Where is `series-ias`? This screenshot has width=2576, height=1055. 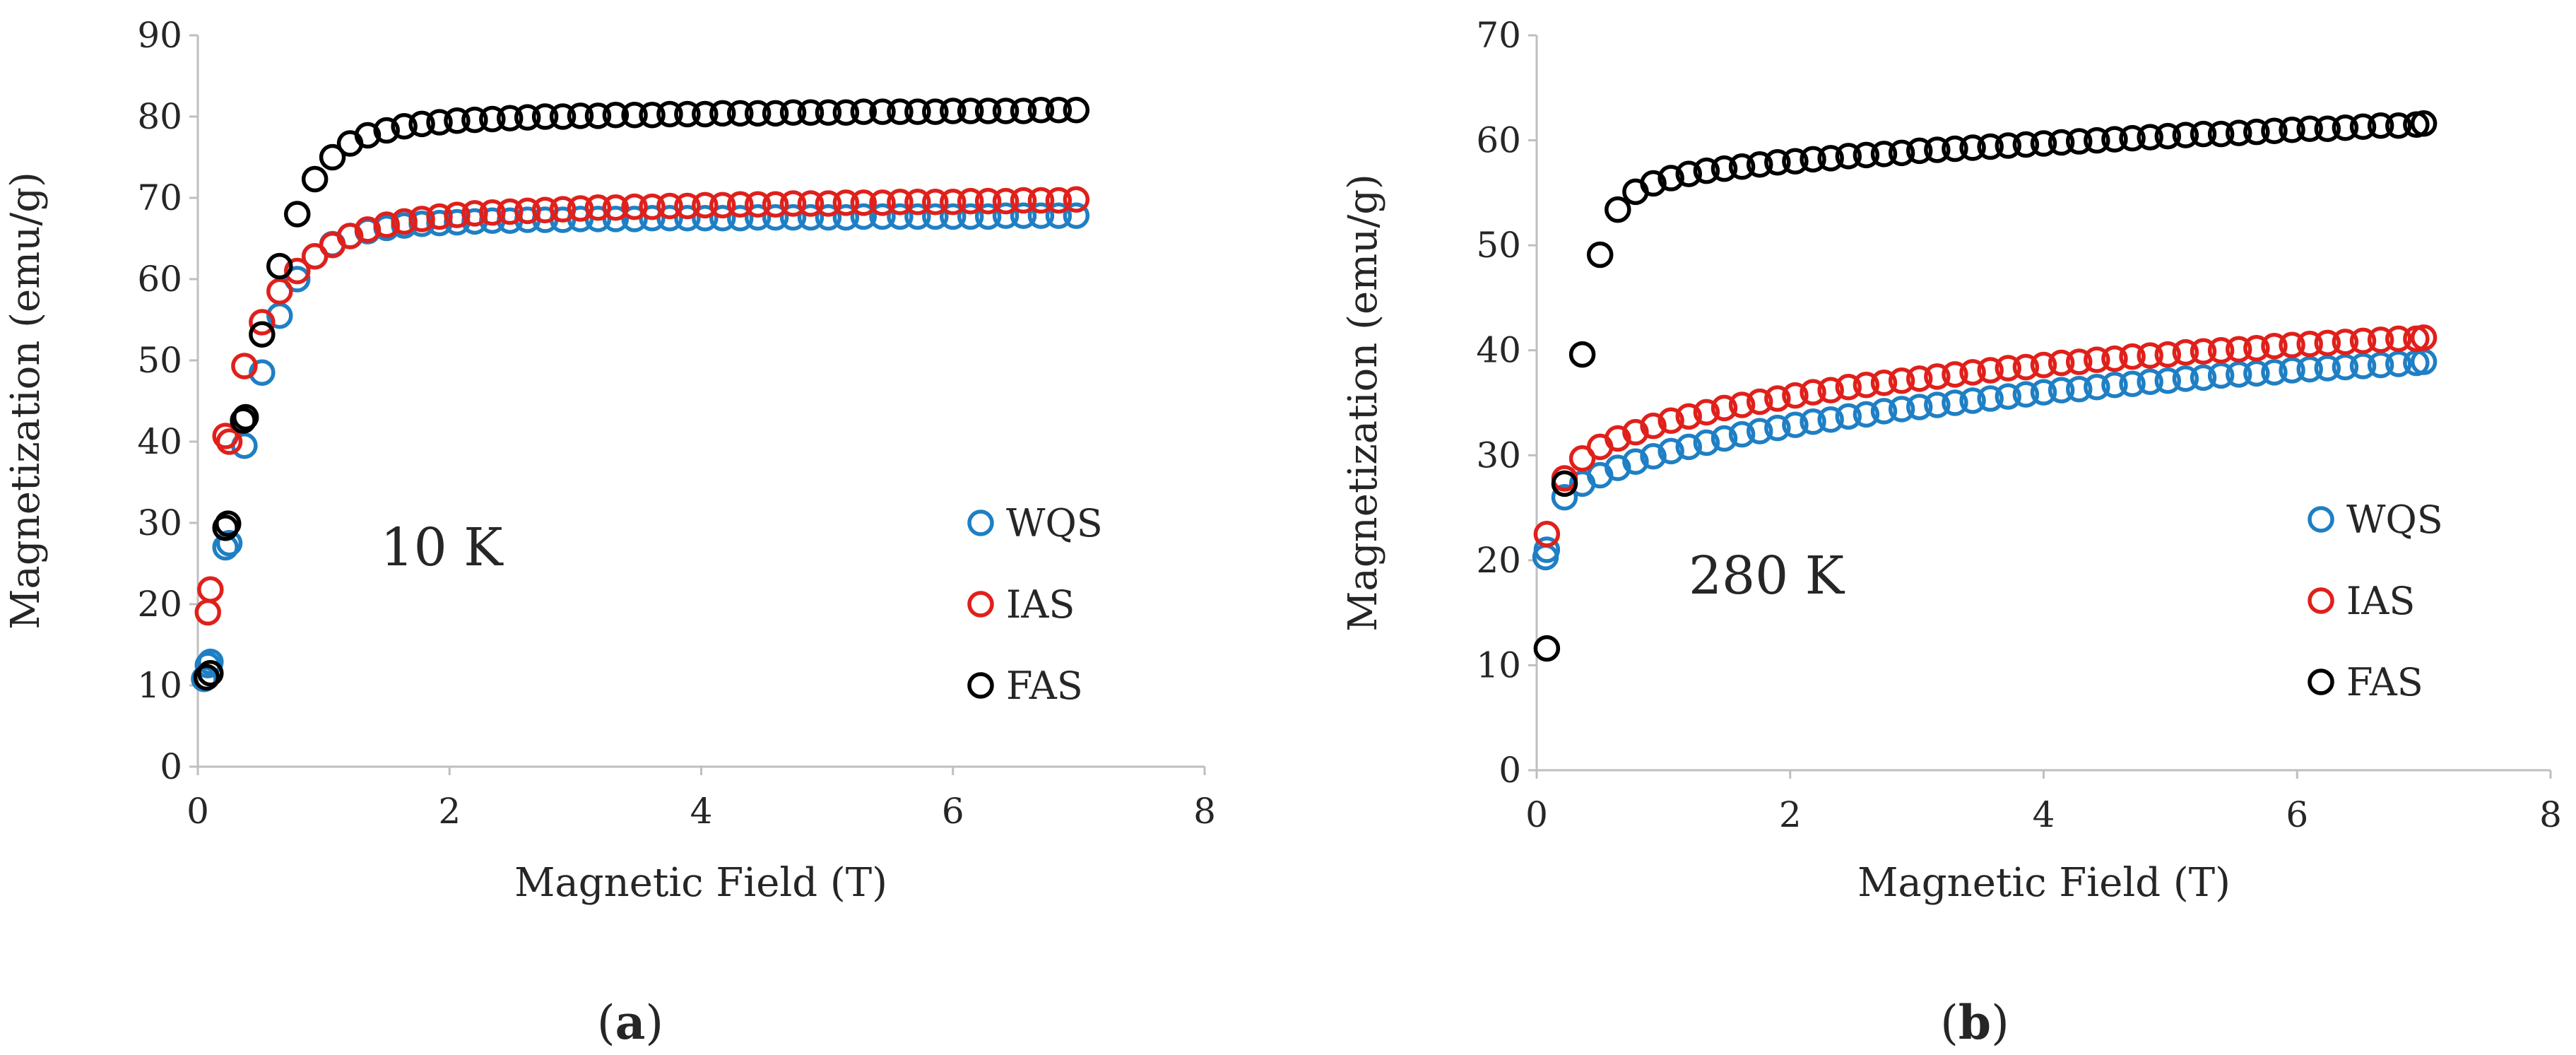 series-ias is located at coordinates (1985, 436).